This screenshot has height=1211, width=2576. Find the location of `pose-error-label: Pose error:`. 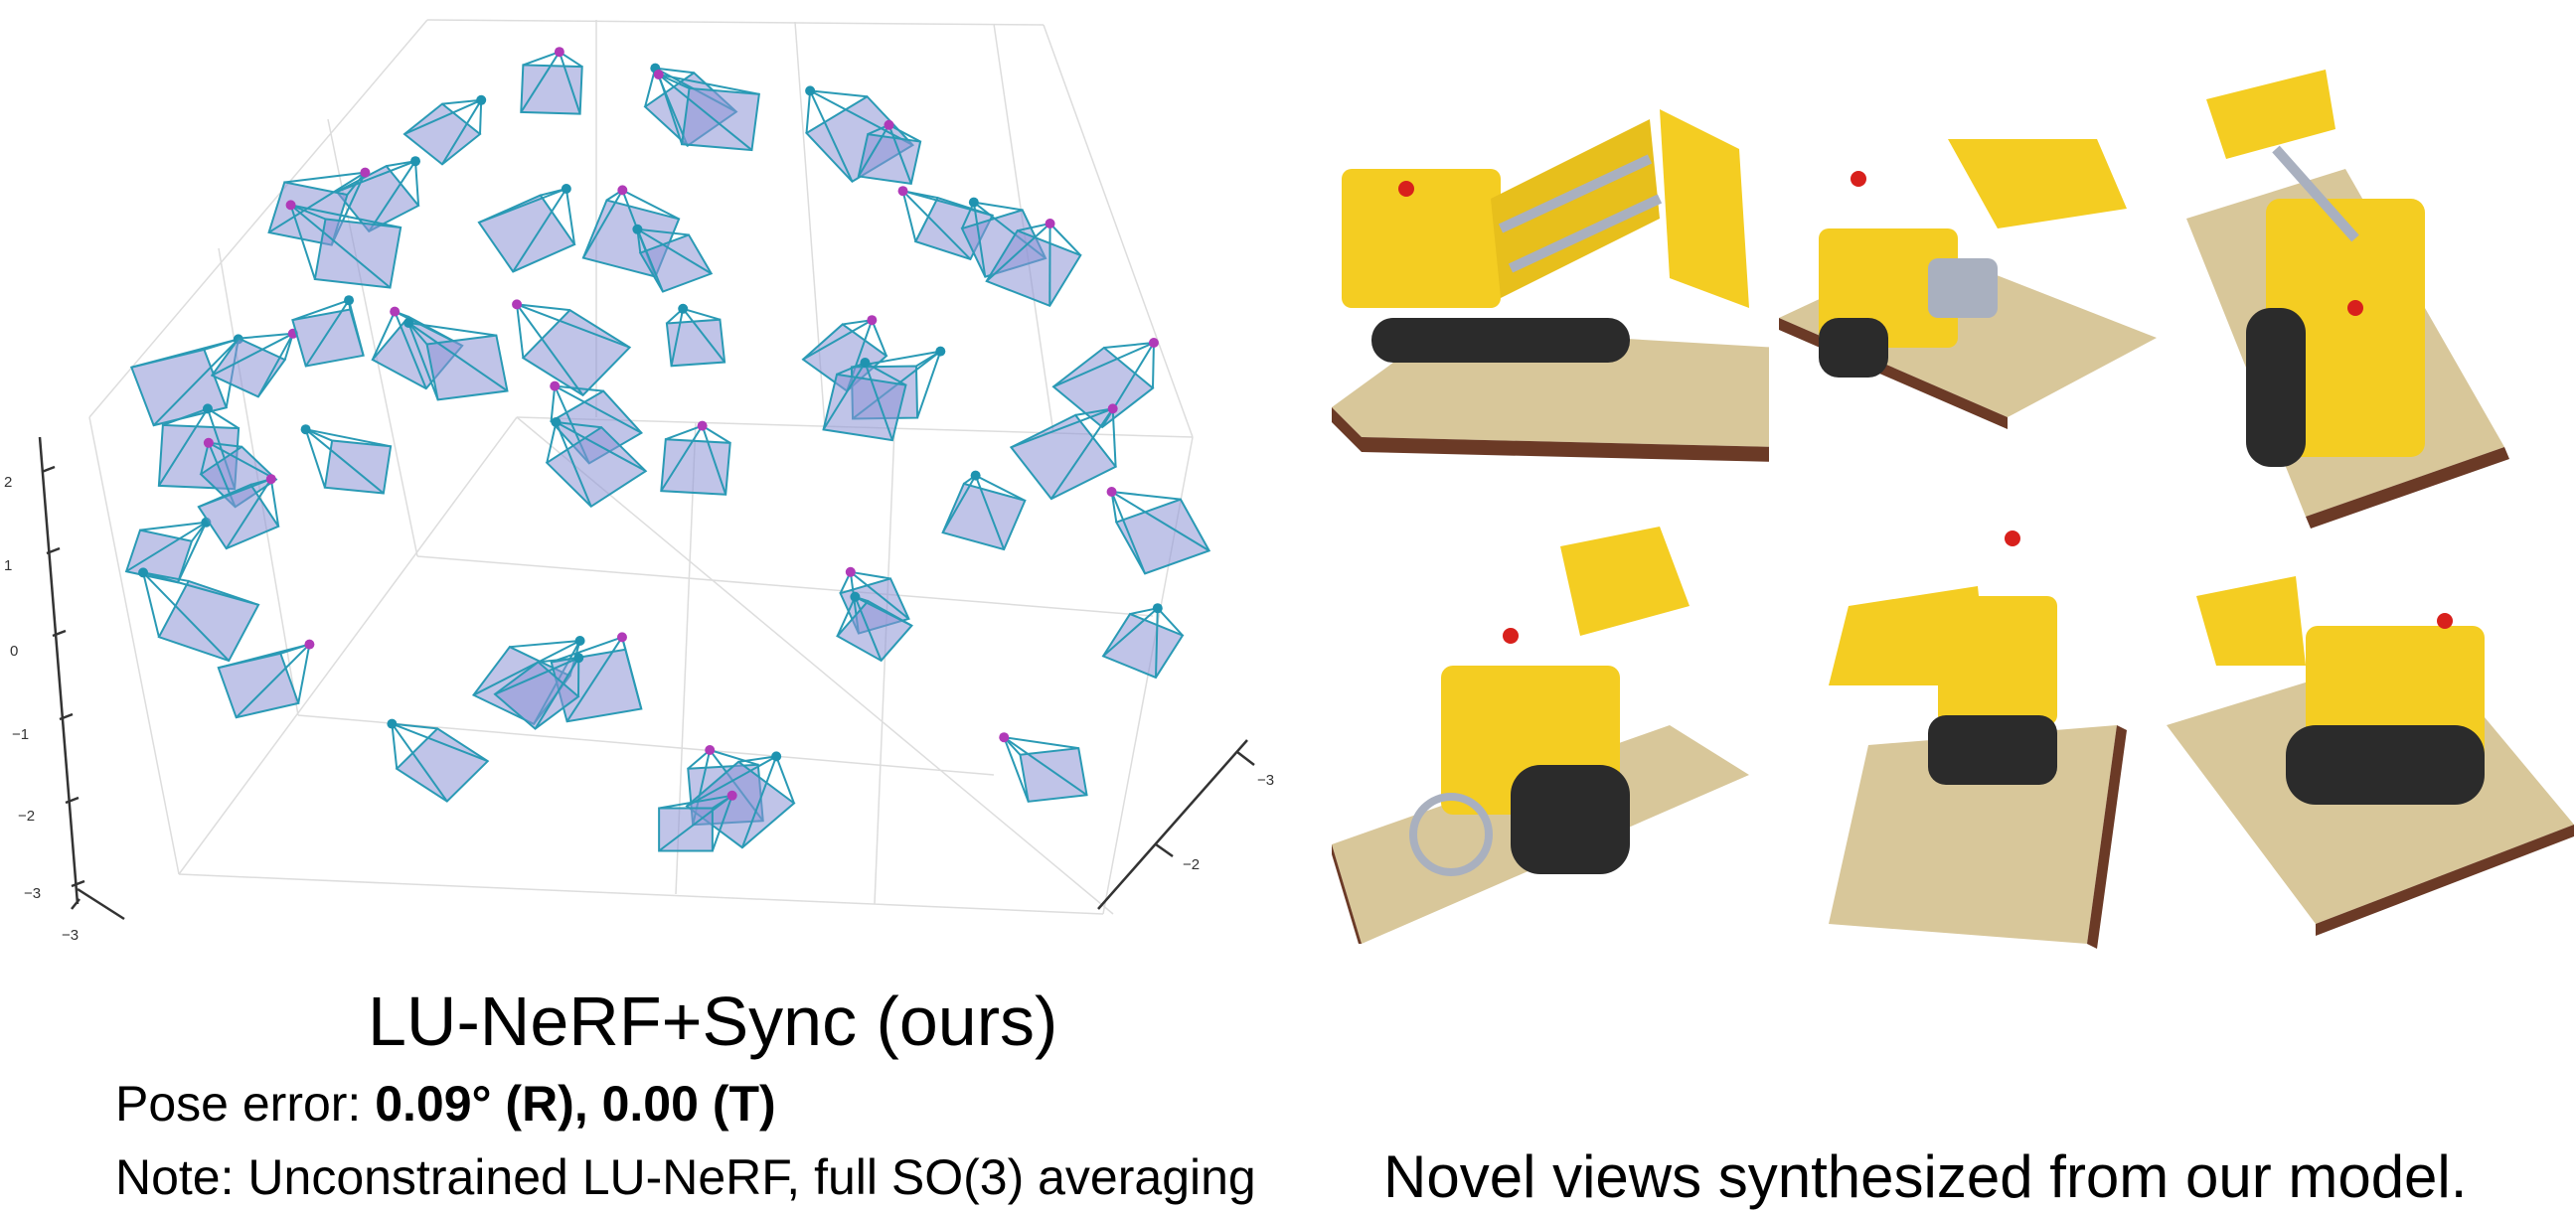

pose-error-label: Pose error: is located at coordinates (245, 1104).